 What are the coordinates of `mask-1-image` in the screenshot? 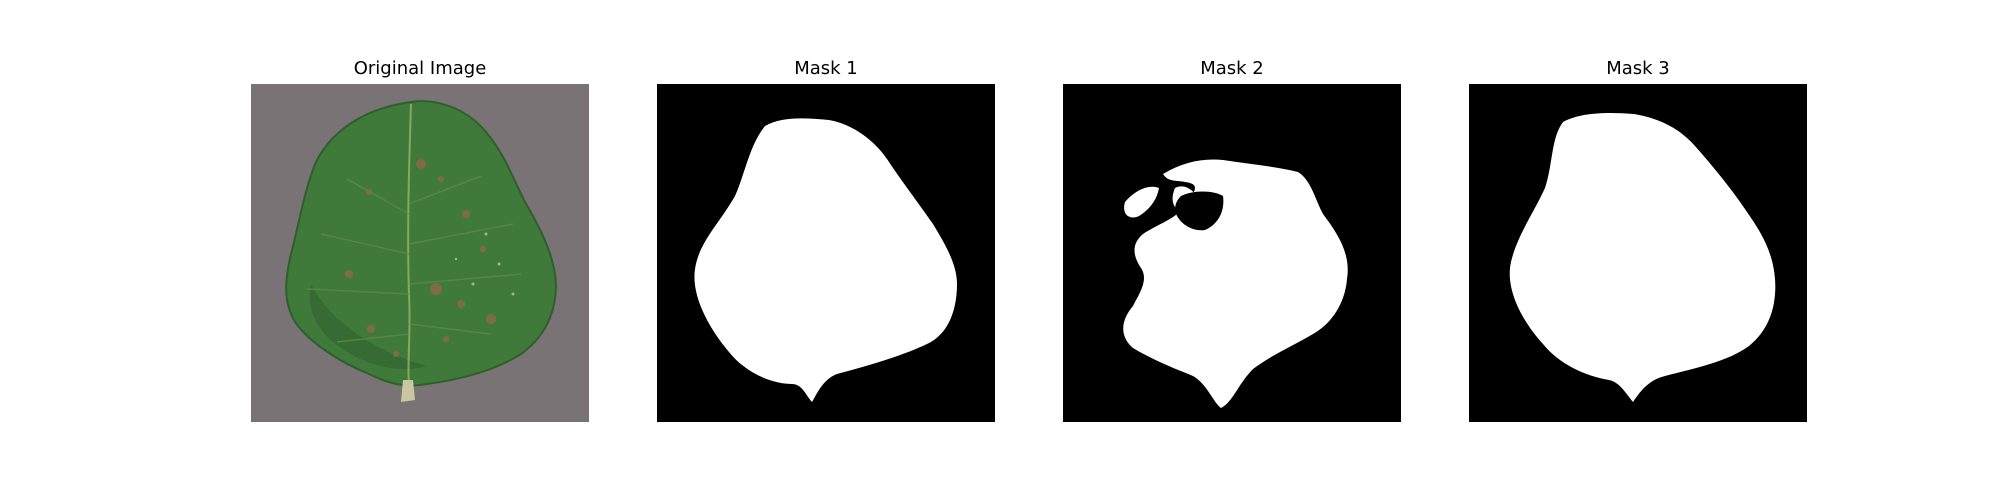 It's located at (826, 253).